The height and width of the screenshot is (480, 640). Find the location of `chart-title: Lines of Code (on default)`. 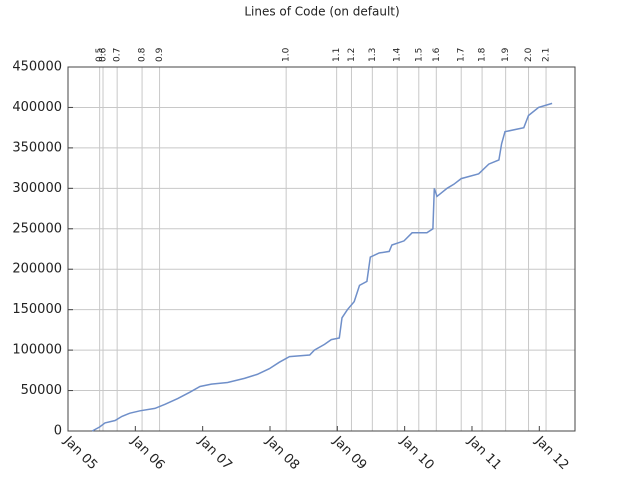

chart-title: Lines of Code (on default) is located at coordinates (321, 12).